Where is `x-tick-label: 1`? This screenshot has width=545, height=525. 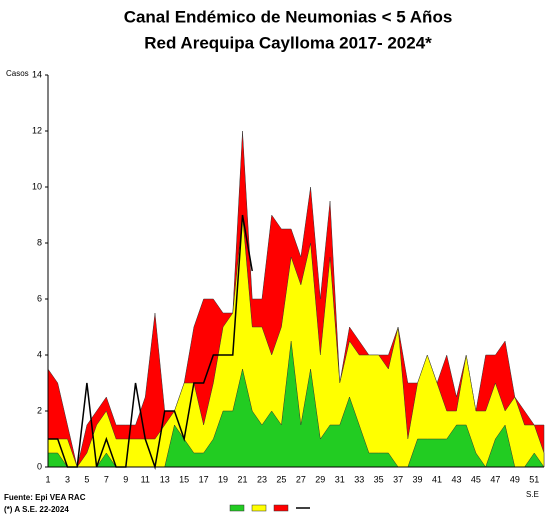 x-tick-label: 1 is located at coordinates (47, 479).